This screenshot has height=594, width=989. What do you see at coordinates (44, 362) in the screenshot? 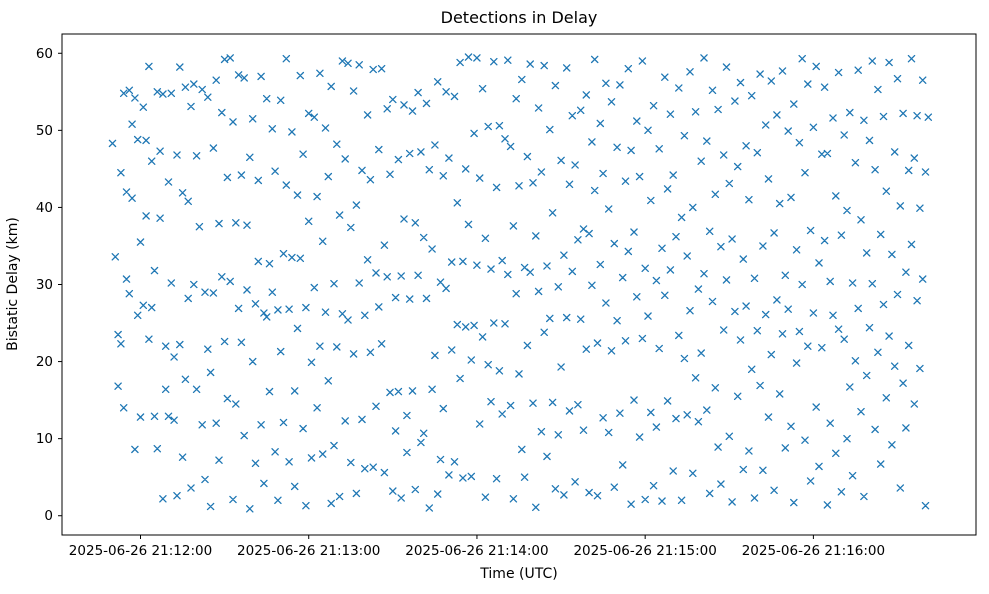
I see `y-tick-label: 20` at bounding box center [44, 362].